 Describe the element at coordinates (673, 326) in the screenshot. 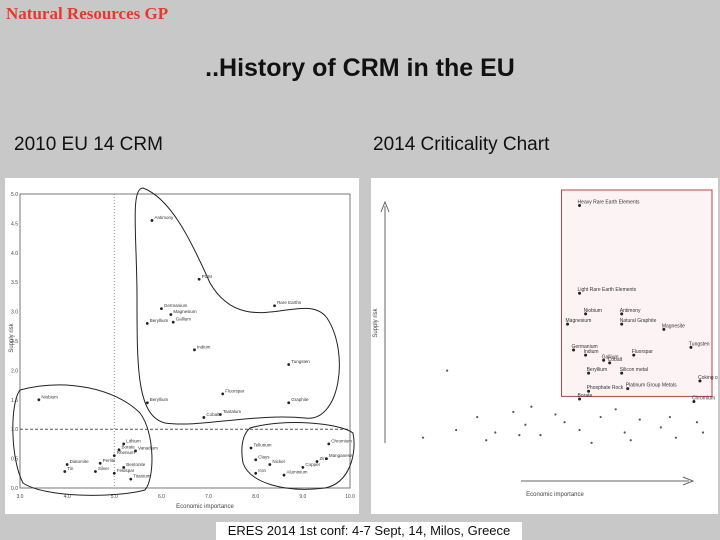

I see `point-label: Magnesite` at that location.